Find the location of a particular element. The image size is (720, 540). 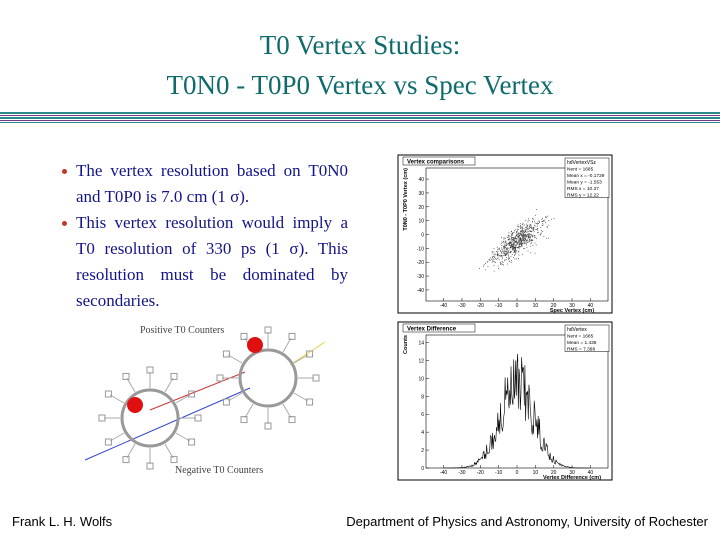

x-tick-label: -20 is located at coordinates (480, 473).